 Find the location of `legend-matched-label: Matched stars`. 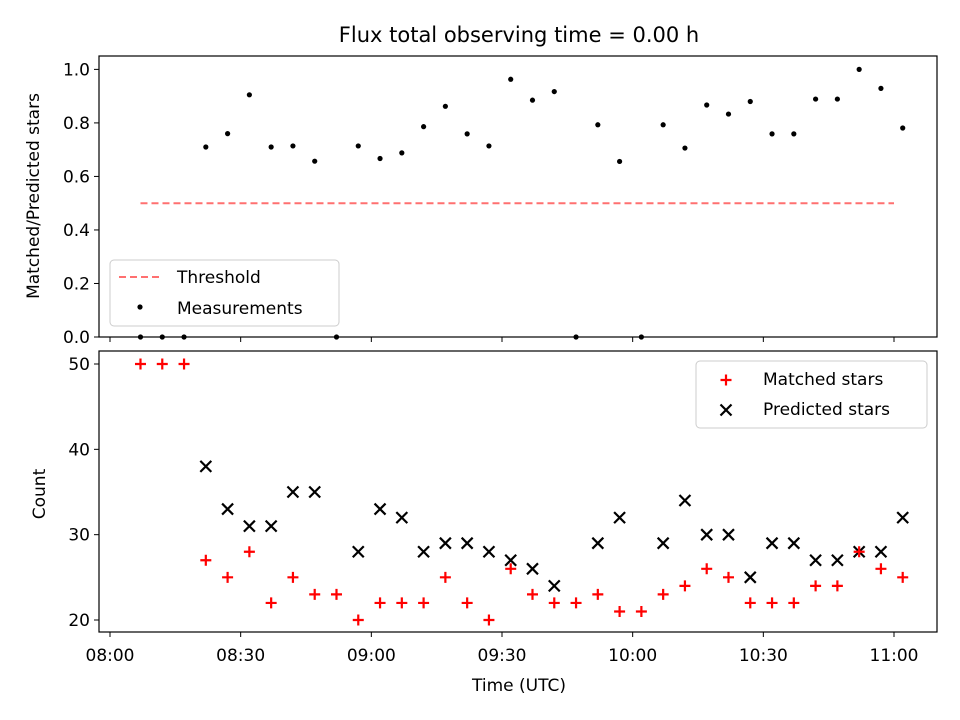

legend-matched-label: Matched stars is located at coordinates (823, 380).